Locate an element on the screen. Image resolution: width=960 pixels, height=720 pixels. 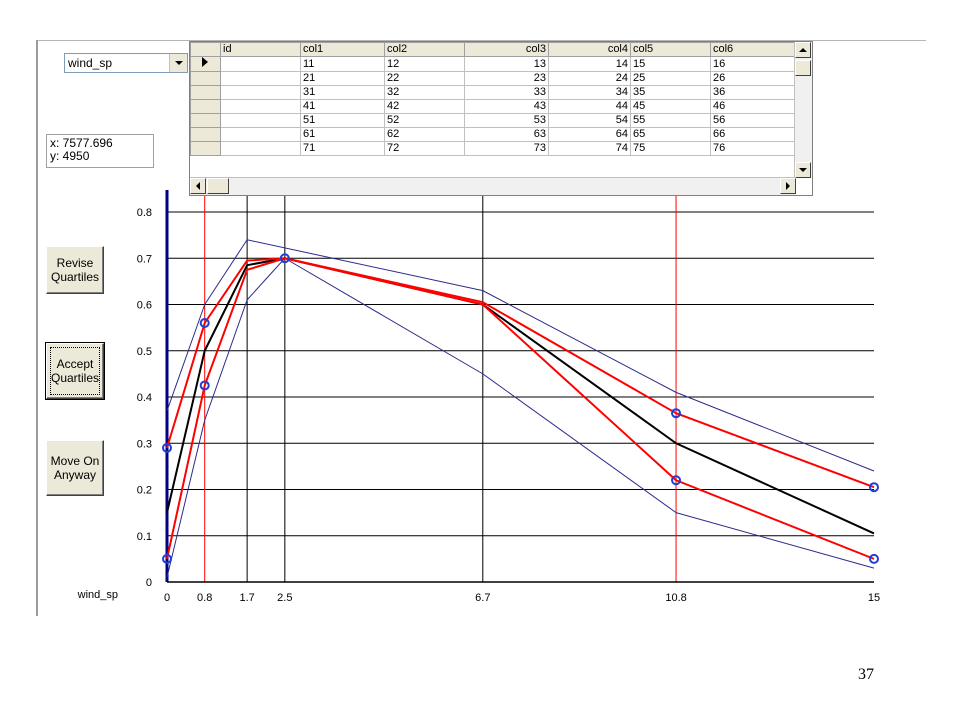
table-row: 71 72 73 74 75 76 is located at coordinates (492, 148).